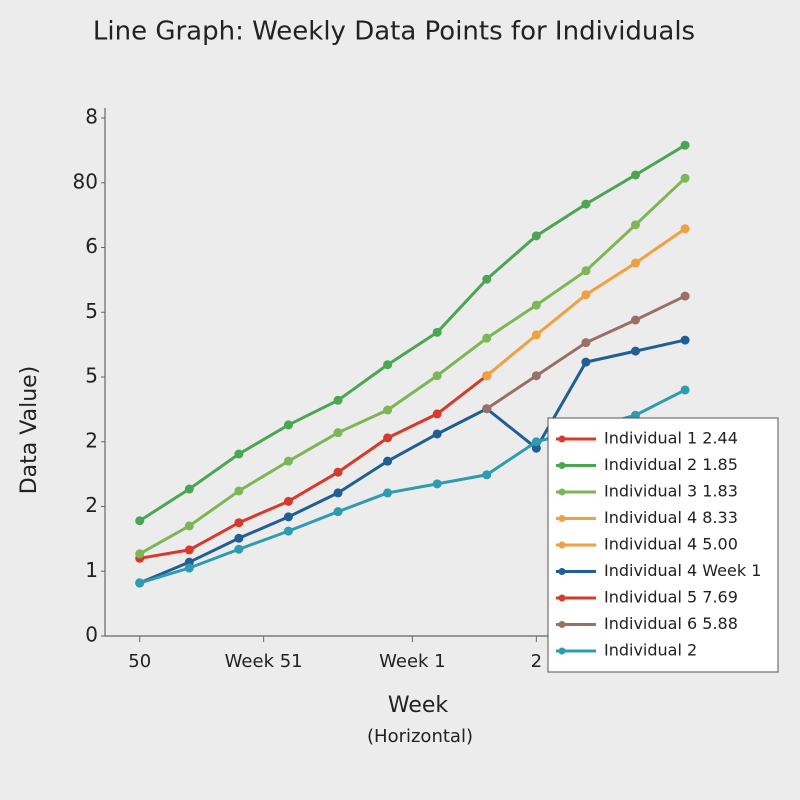 This screenshot has height=800, width=800. I want to click on y-tick-label: 6, so click(91, 246).